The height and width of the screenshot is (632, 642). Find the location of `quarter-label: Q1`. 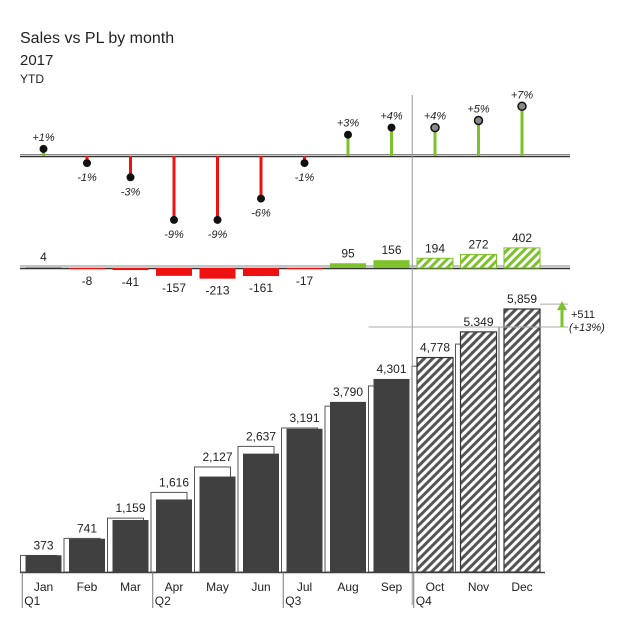

quarter-label: Q1 is located at coordinates (32, 601).